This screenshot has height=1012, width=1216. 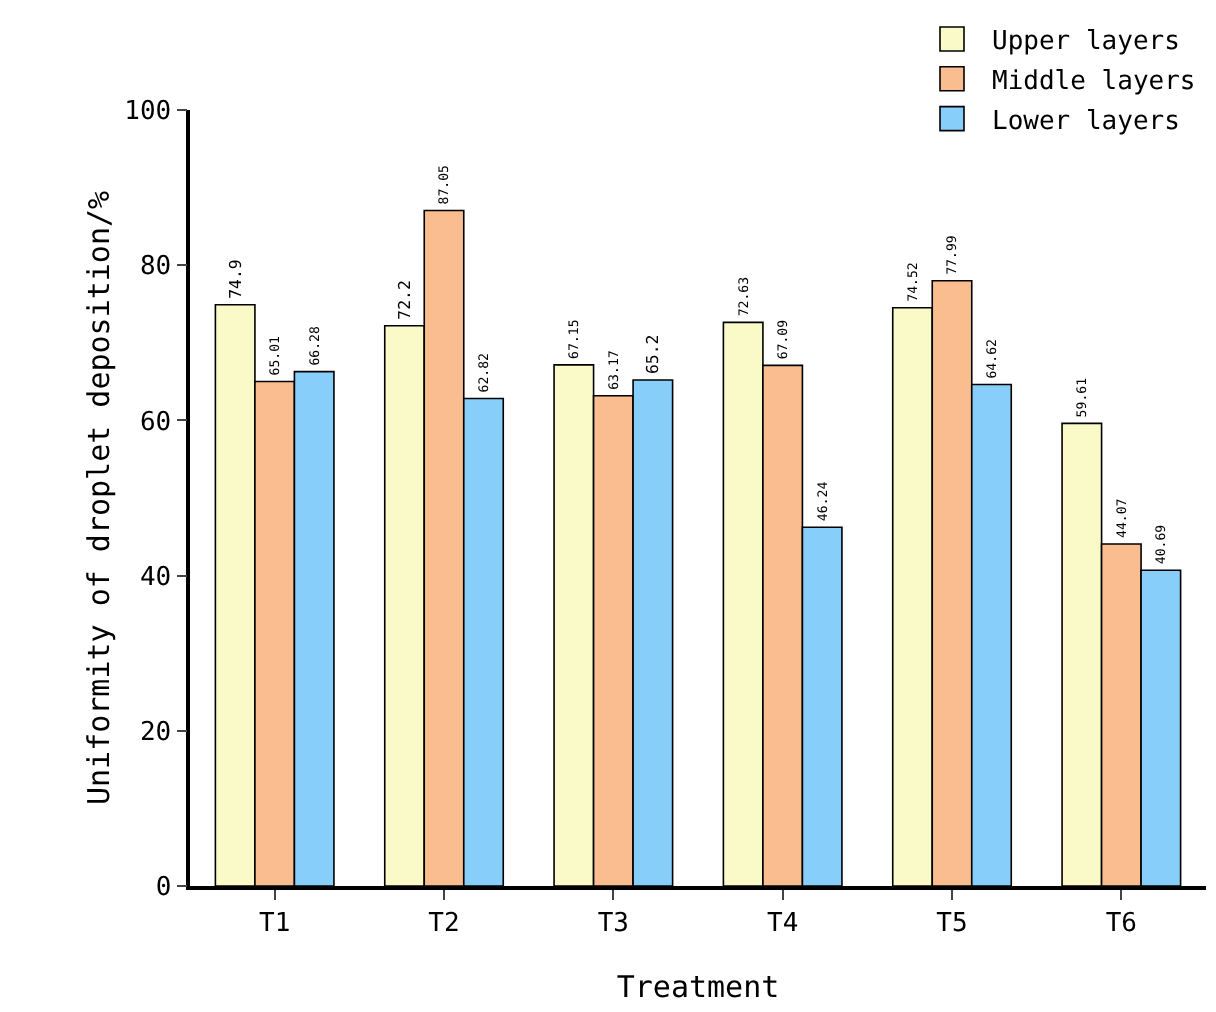 What do you see at coordinates (1086, 121) in the screenshot?
I see `legend-label: Lower layers` at bounding box center [1086, 121].